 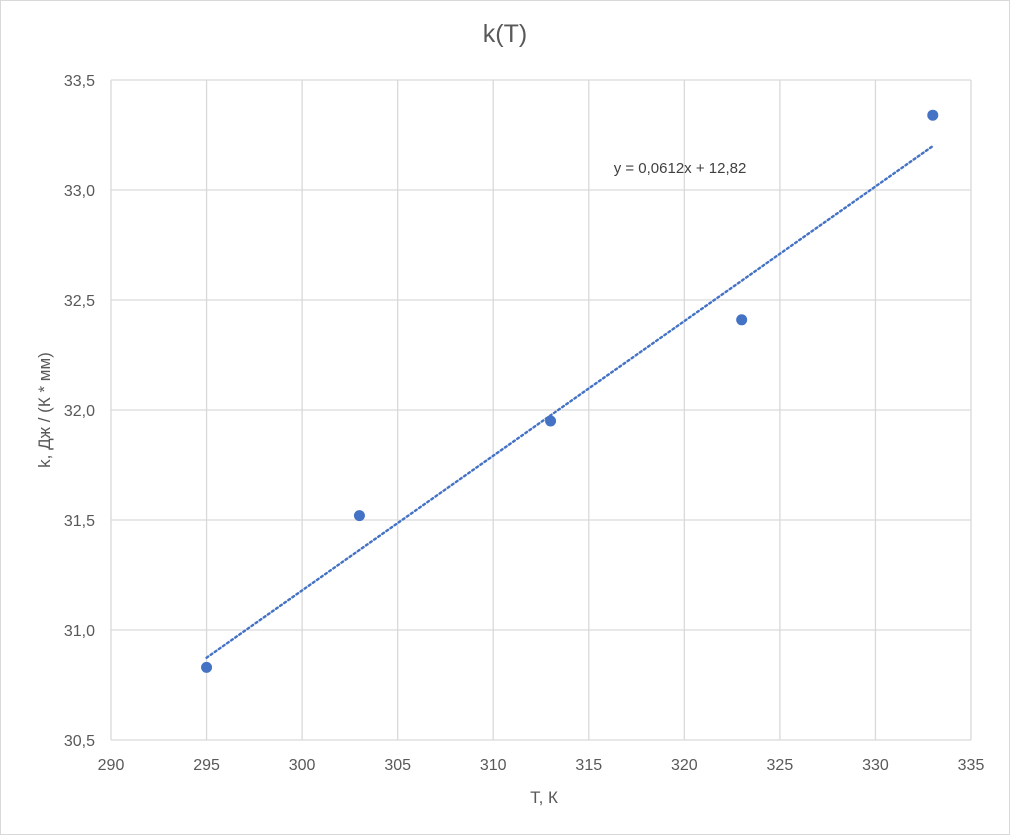 What do you see at coordinates (79, 741) in the screenshot?
I see `y-tick-label: 30,5` at bounding box center [79, 741].